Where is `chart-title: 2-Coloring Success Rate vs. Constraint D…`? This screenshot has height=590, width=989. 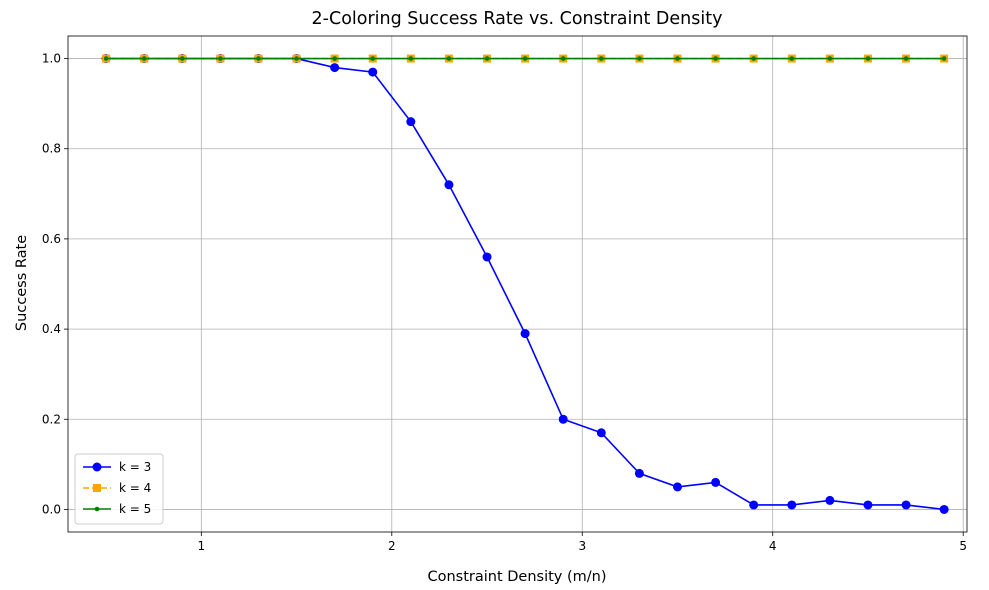
chart-title: 2-Coloring Success Rate vs. Constraint D… is located at coordinates (517, 19).